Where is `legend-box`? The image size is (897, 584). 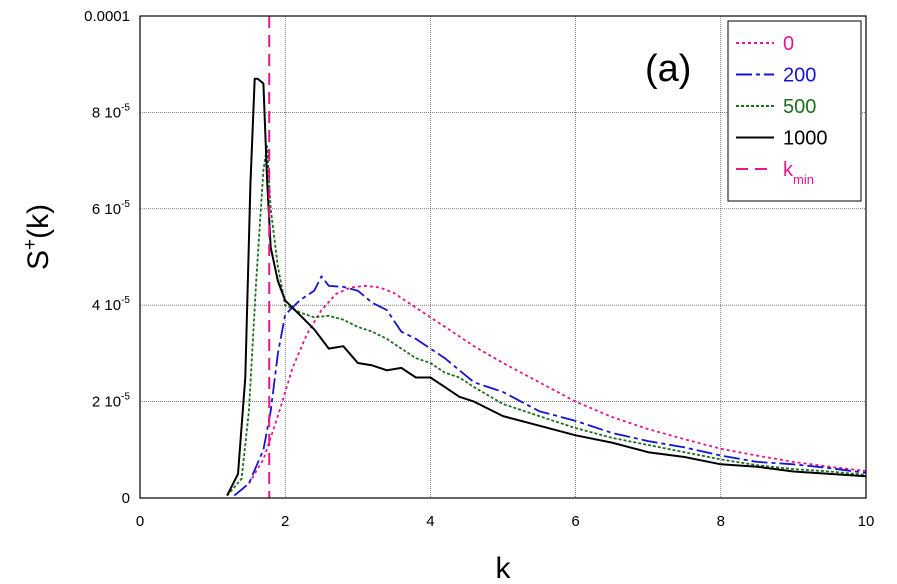
legend-box is located at coordinates (794, 111).